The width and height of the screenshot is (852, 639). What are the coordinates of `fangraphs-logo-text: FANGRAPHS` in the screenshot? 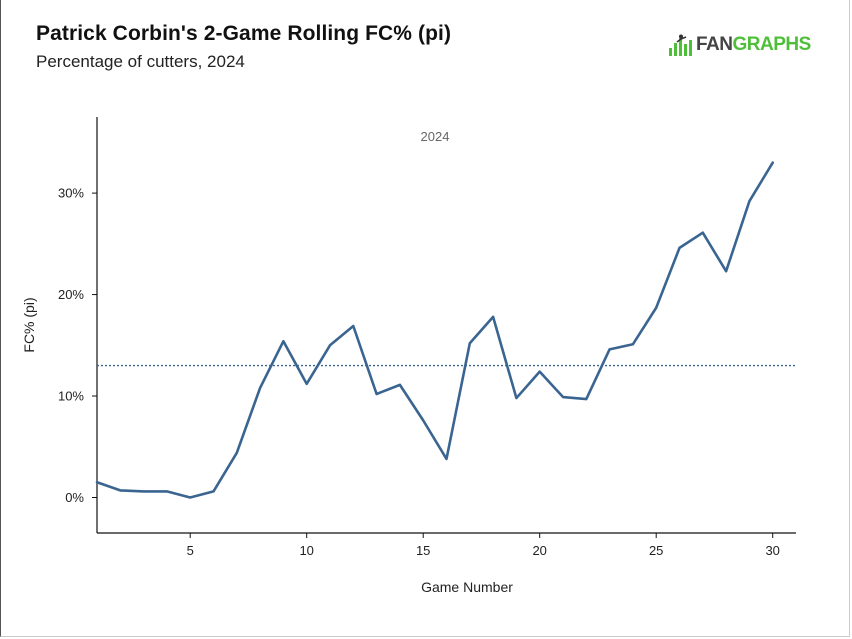 It's located at (753, 45).